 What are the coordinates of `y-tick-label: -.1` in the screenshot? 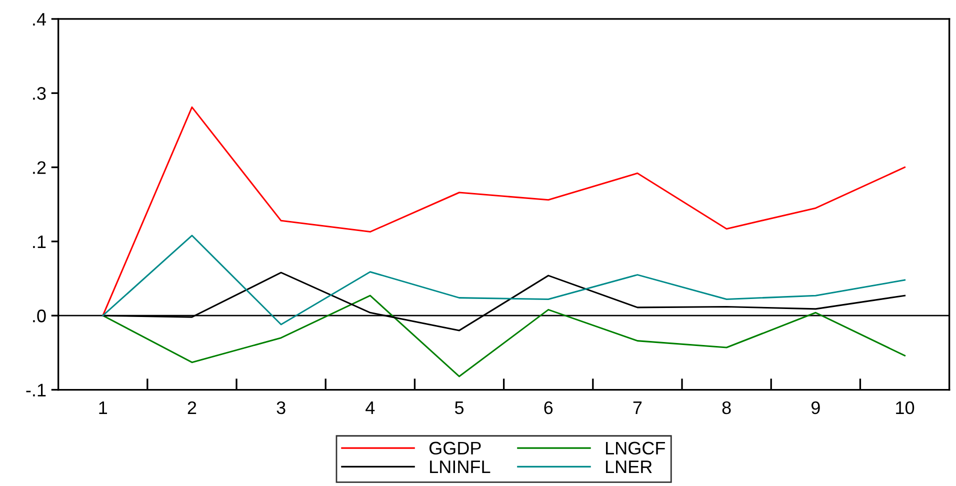 It's located at (36, 390).